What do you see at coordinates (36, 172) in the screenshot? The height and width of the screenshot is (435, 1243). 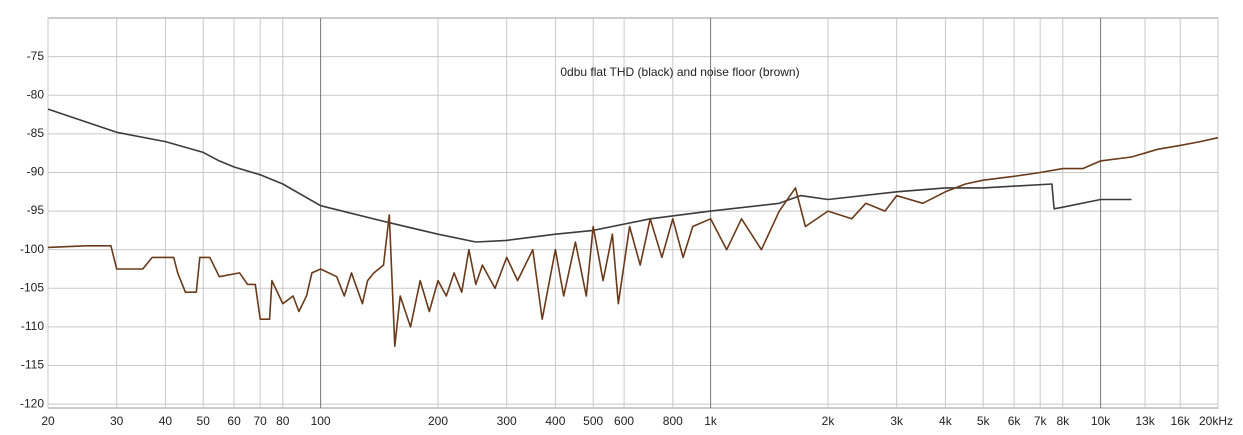 I see `y-tick-label: -90` at bounding box center [36, 172].